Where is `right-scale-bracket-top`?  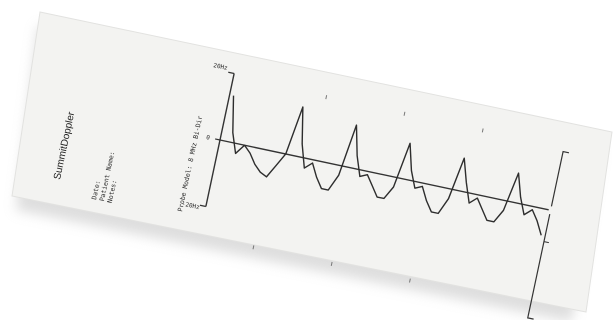
right-scale-bracket-top is located at coordinates (560, 178).